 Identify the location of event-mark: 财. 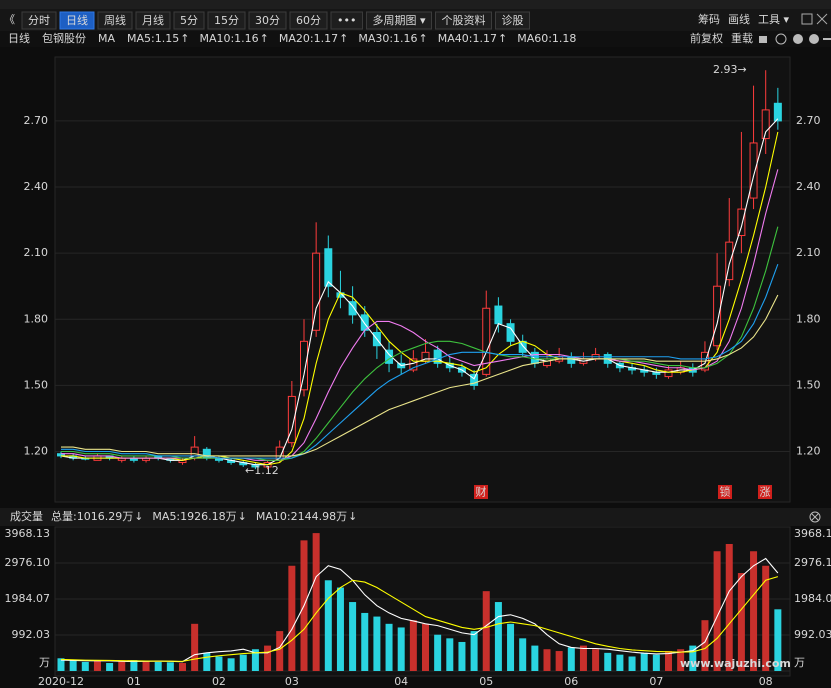
(481, 492).